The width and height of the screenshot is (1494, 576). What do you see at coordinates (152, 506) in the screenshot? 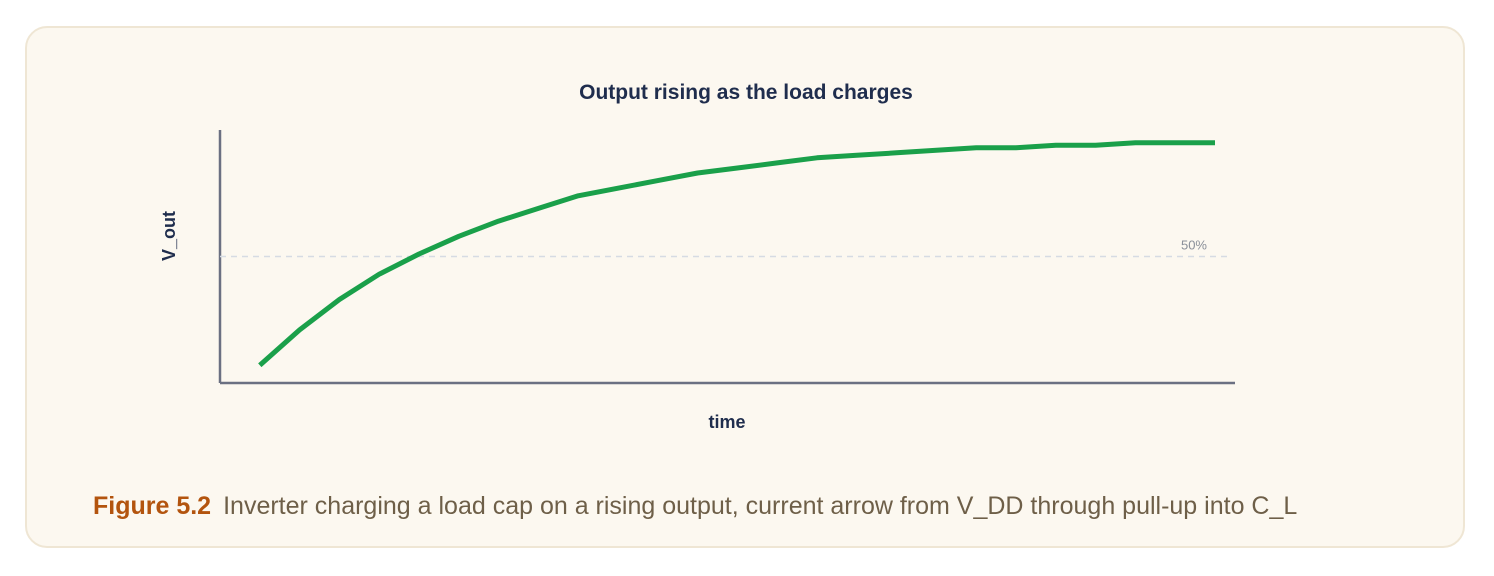
I see `figure-label: Figure 5.2` at bounding box center [152, 506].